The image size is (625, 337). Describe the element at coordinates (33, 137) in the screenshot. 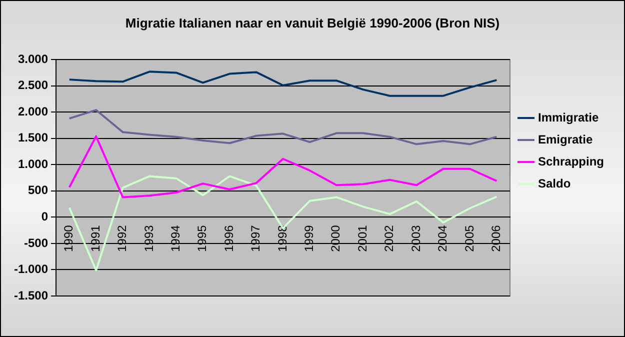

I see `y-tick-label: 1.500` at that location.